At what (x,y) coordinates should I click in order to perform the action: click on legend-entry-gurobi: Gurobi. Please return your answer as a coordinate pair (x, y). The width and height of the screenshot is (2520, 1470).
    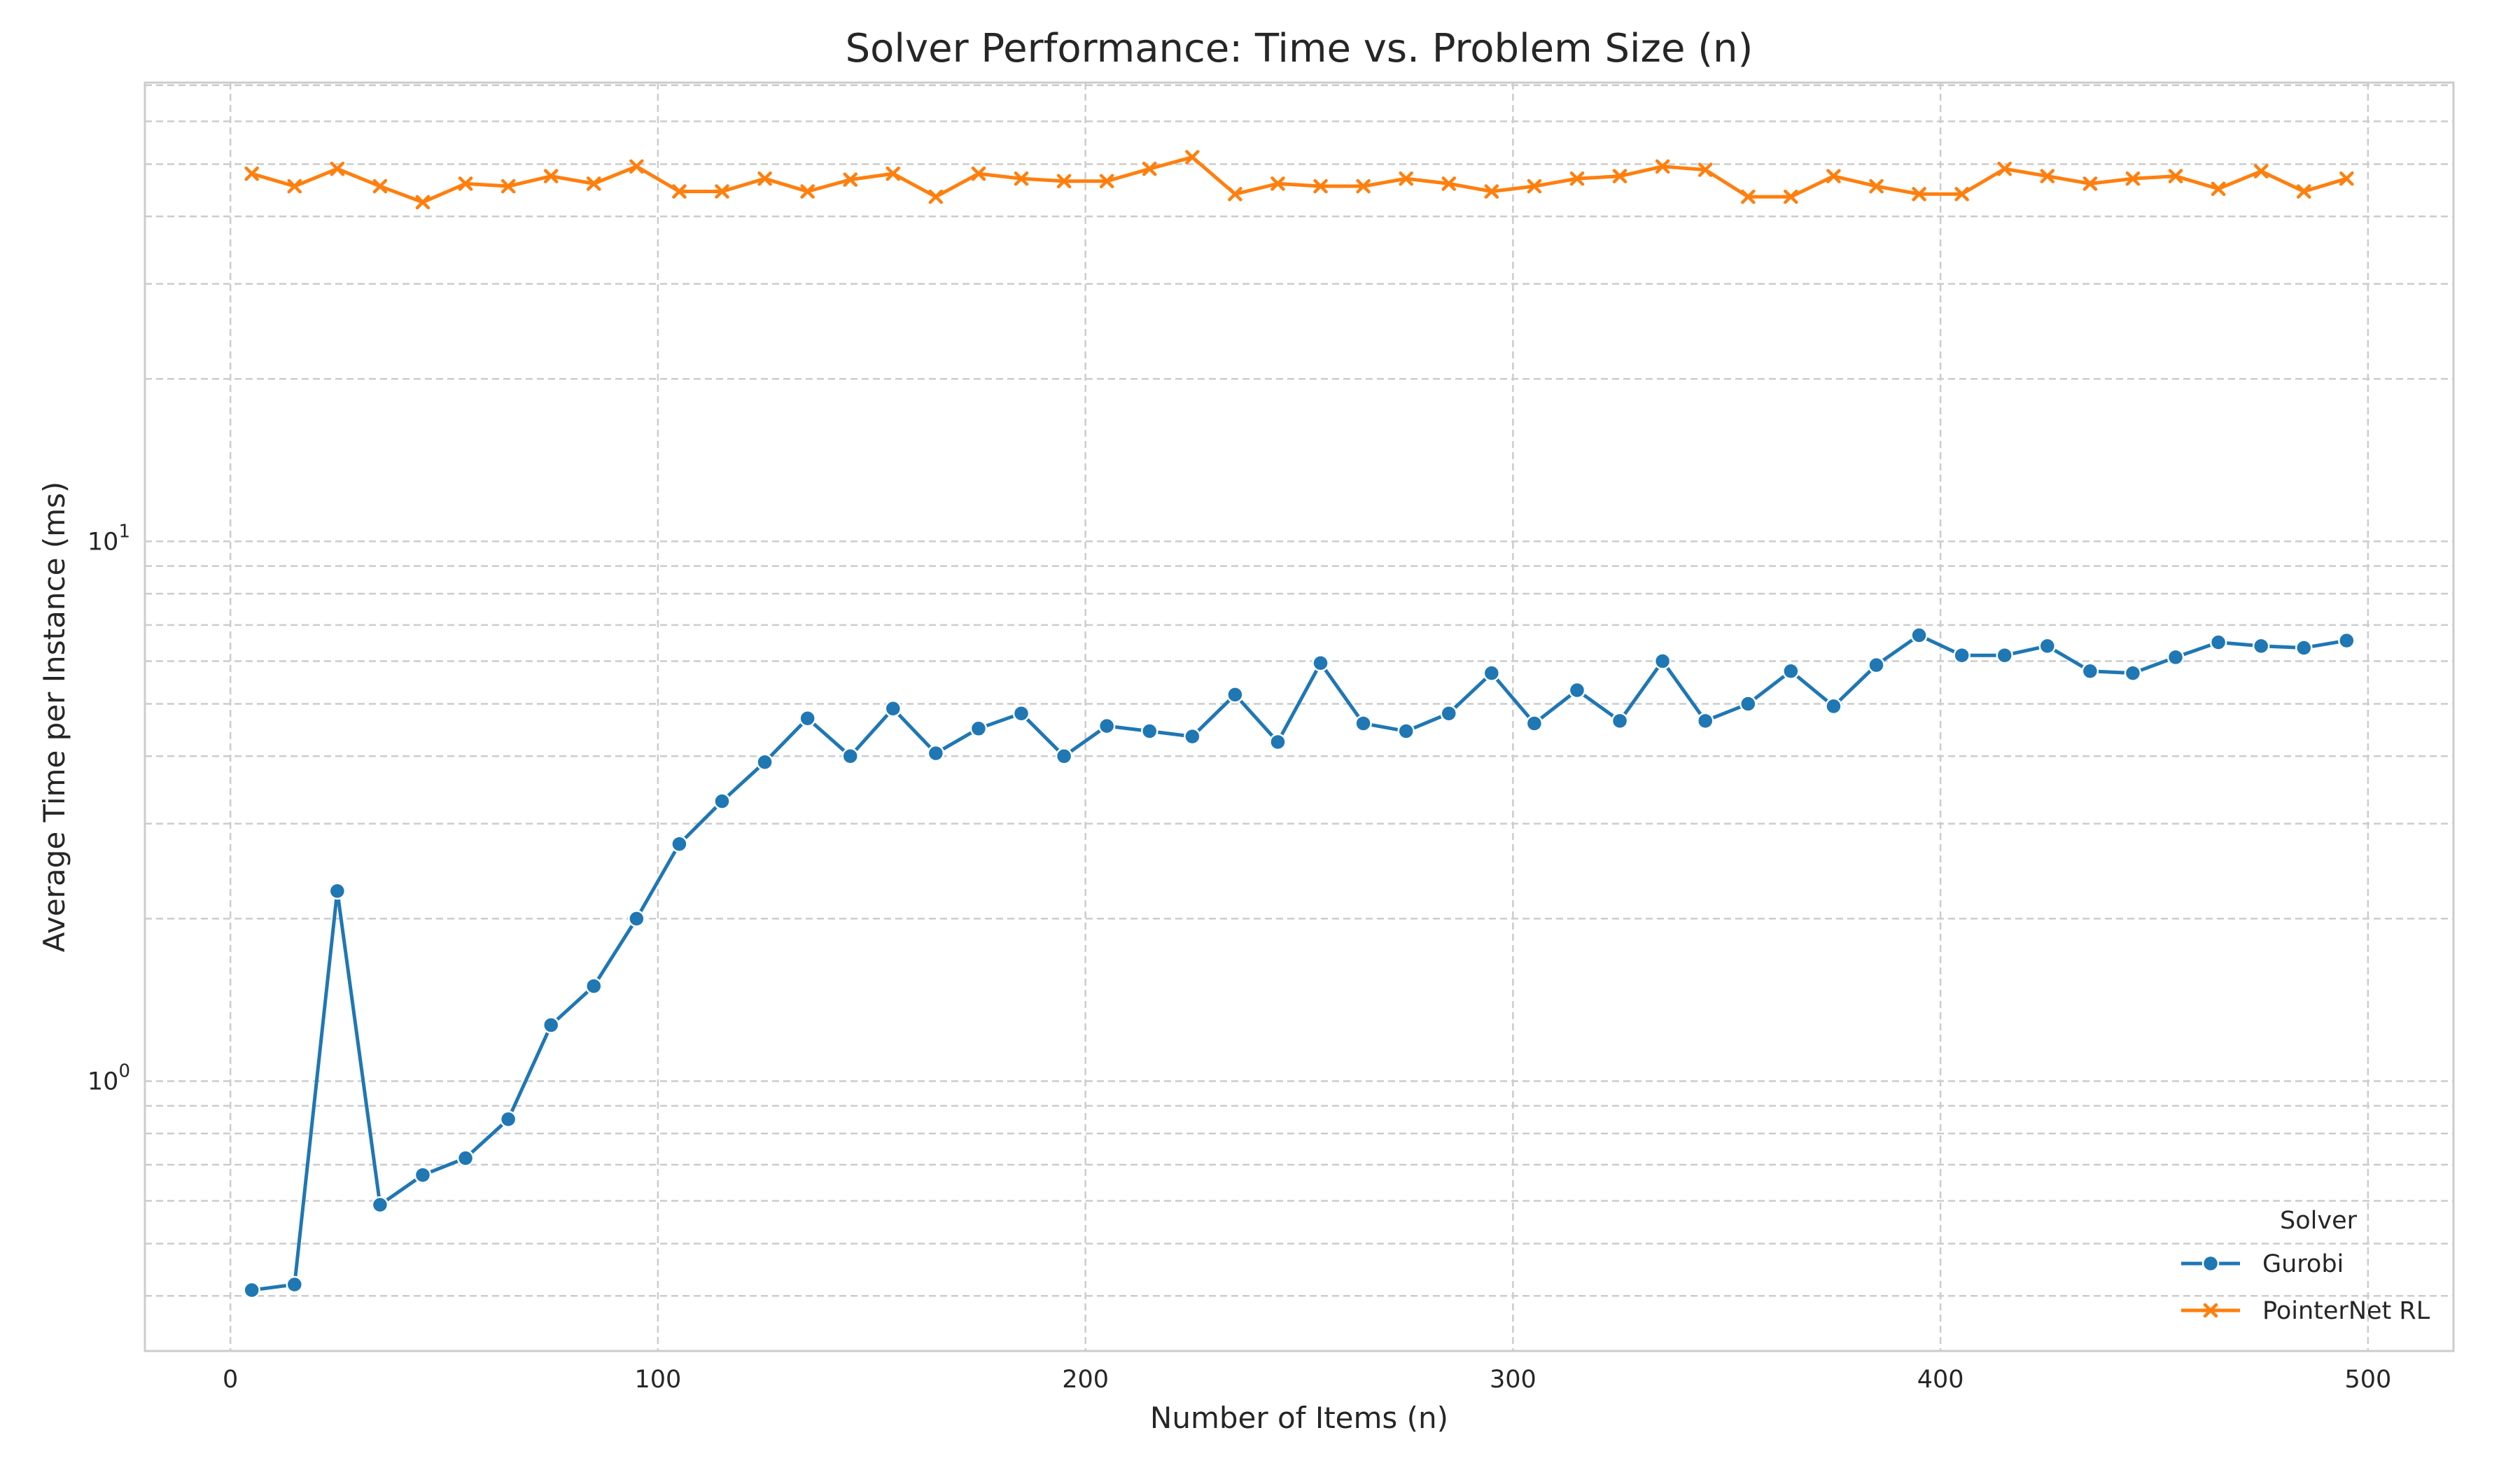
    Looking at the image, I should click on (2262, 1264).